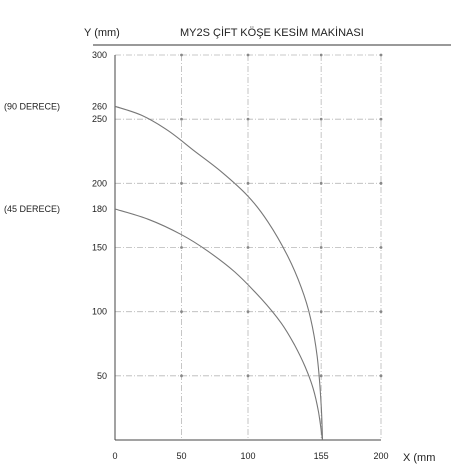  What do you see at coordinates (99, 248) in the screenshot?
I see `y-tick-label: 150` at bounding box center [99, 248].